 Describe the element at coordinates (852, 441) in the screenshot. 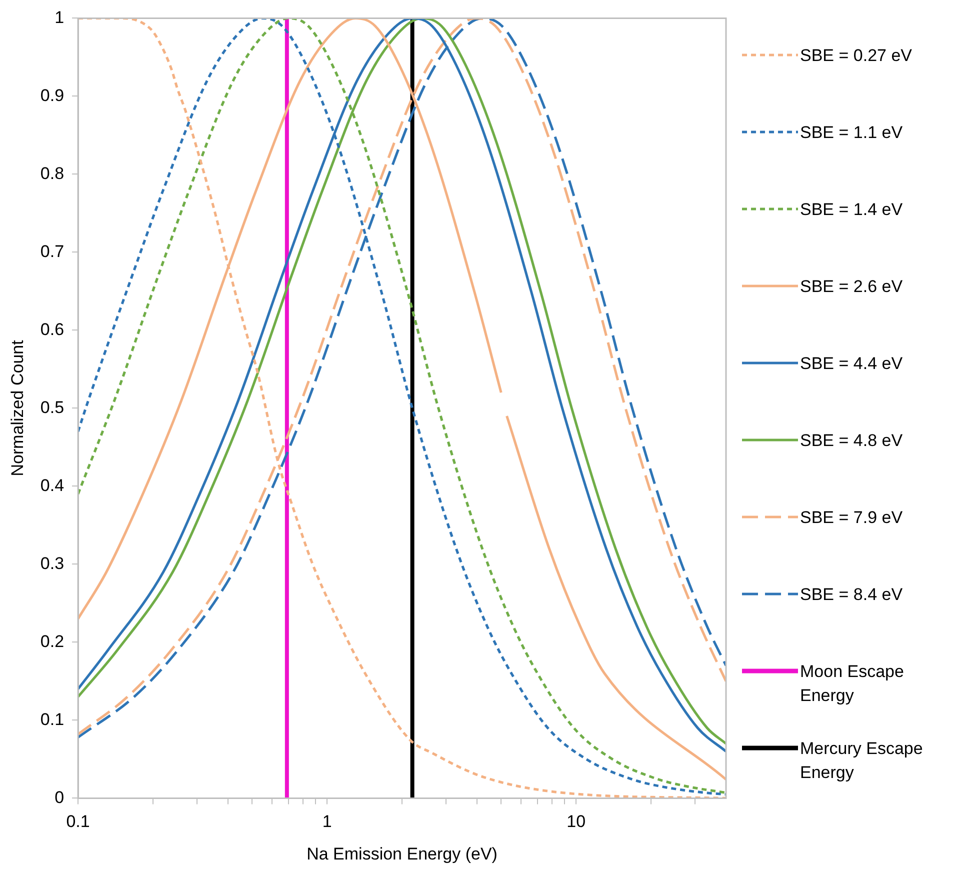

I see `legend-label: SBE = 4.8 eV` at that location.